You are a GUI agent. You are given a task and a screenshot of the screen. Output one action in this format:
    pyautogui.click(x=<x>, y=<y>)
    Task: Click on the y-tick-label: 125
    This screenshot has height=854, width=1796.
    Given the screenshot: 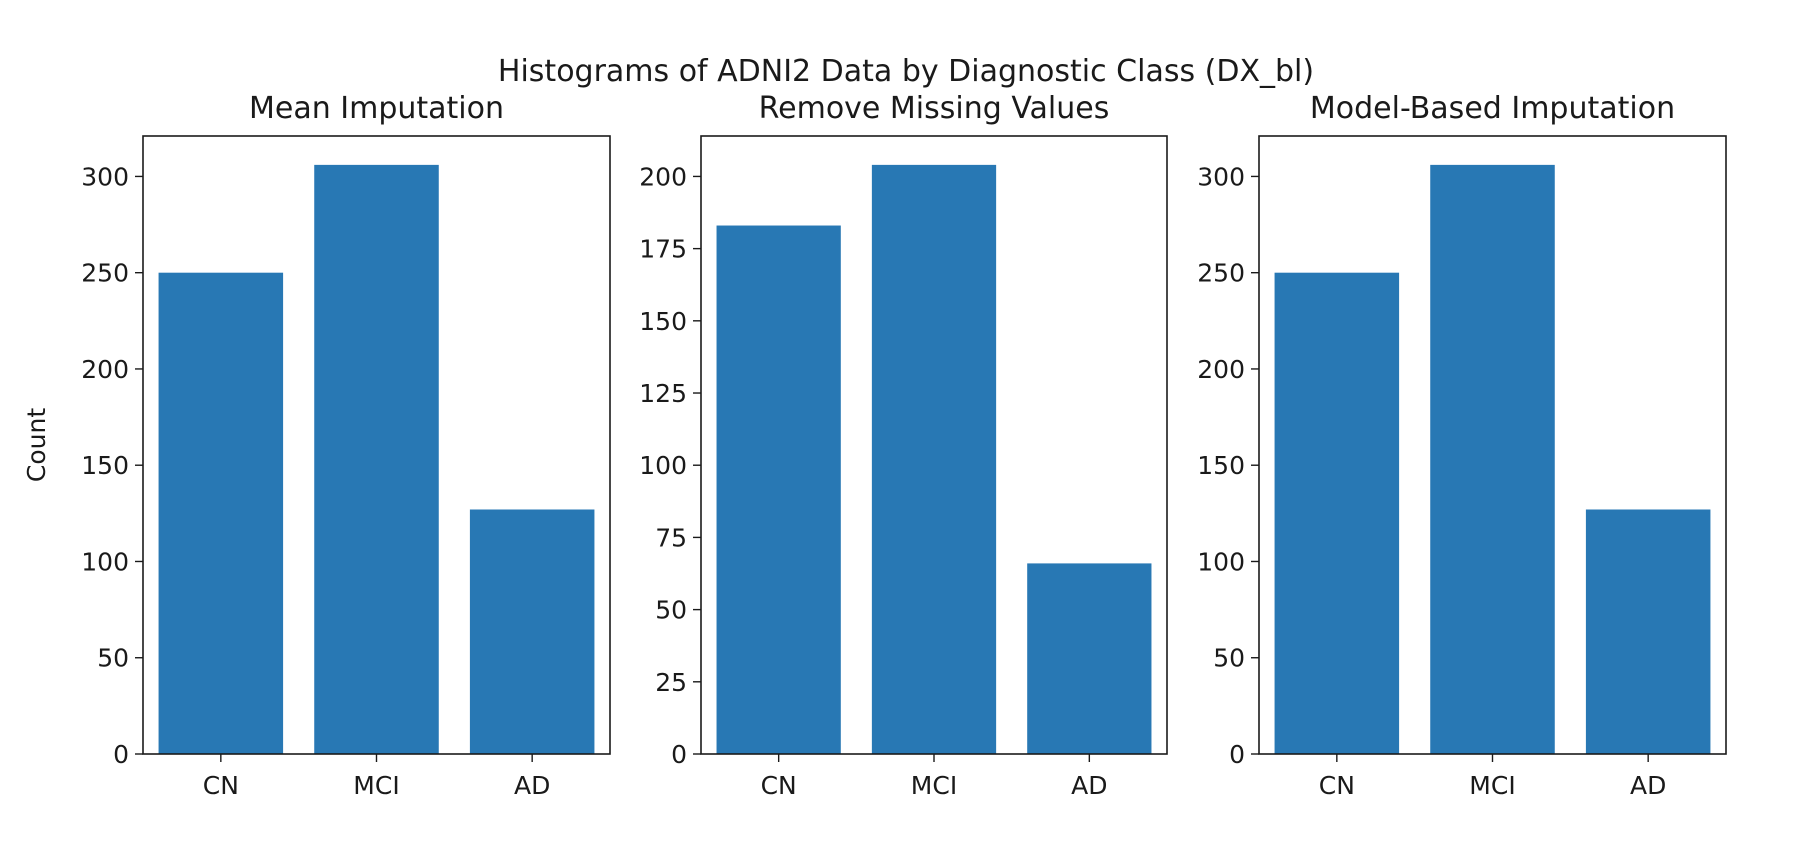 What is the action you would take?
    pyautogui.click(x=663, y=393)
    